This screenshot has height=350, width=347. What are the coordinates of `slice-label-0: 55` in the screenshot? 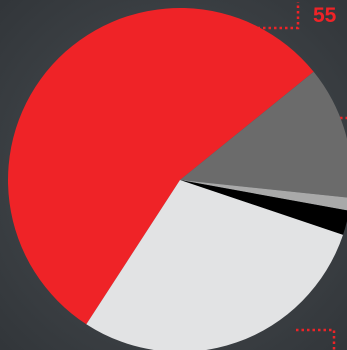 It's located at (325, 15).